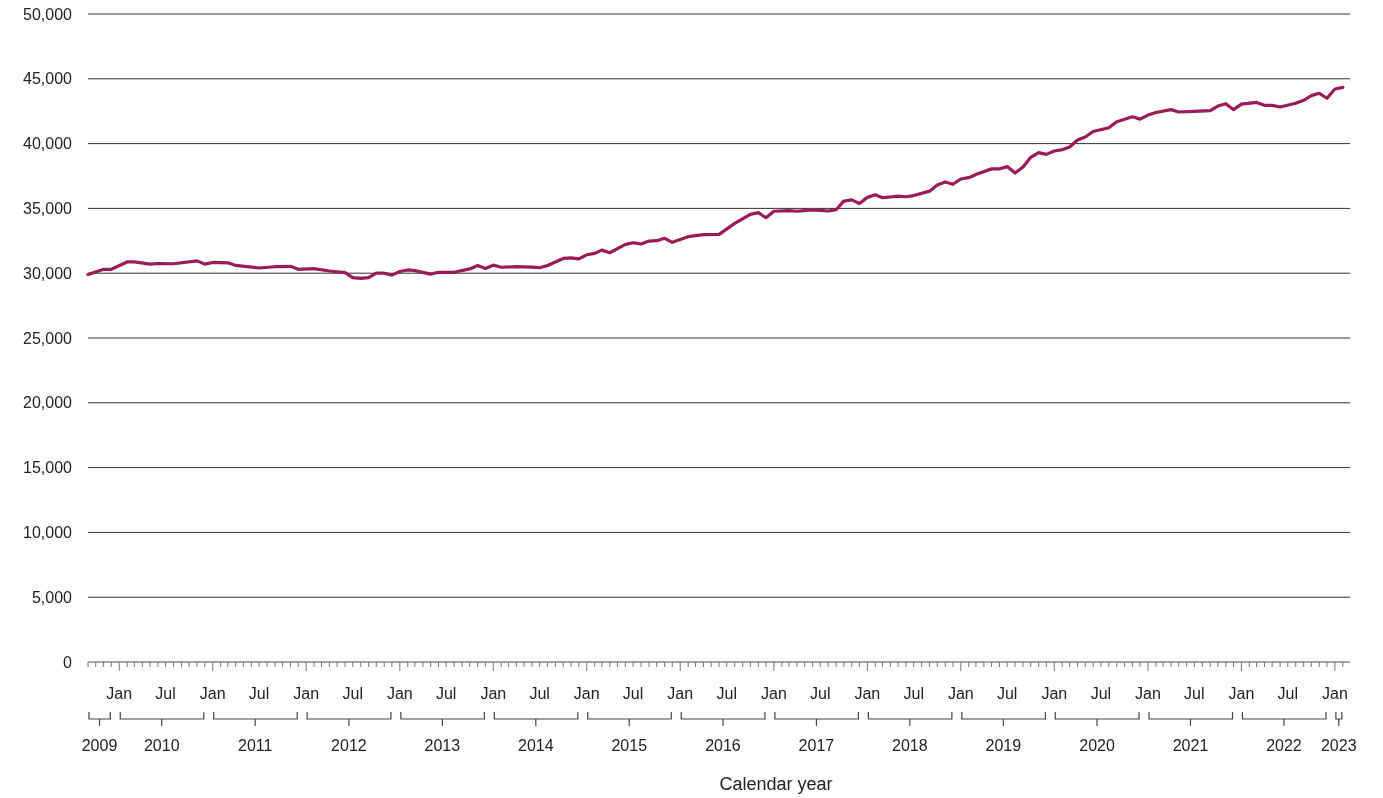 Image resolution: width=1383 pixels, height=798 pixels. Describe the element at coordinates (1003, 745) in the screenshot. I see `x2-tick-label: 2019` at that location.